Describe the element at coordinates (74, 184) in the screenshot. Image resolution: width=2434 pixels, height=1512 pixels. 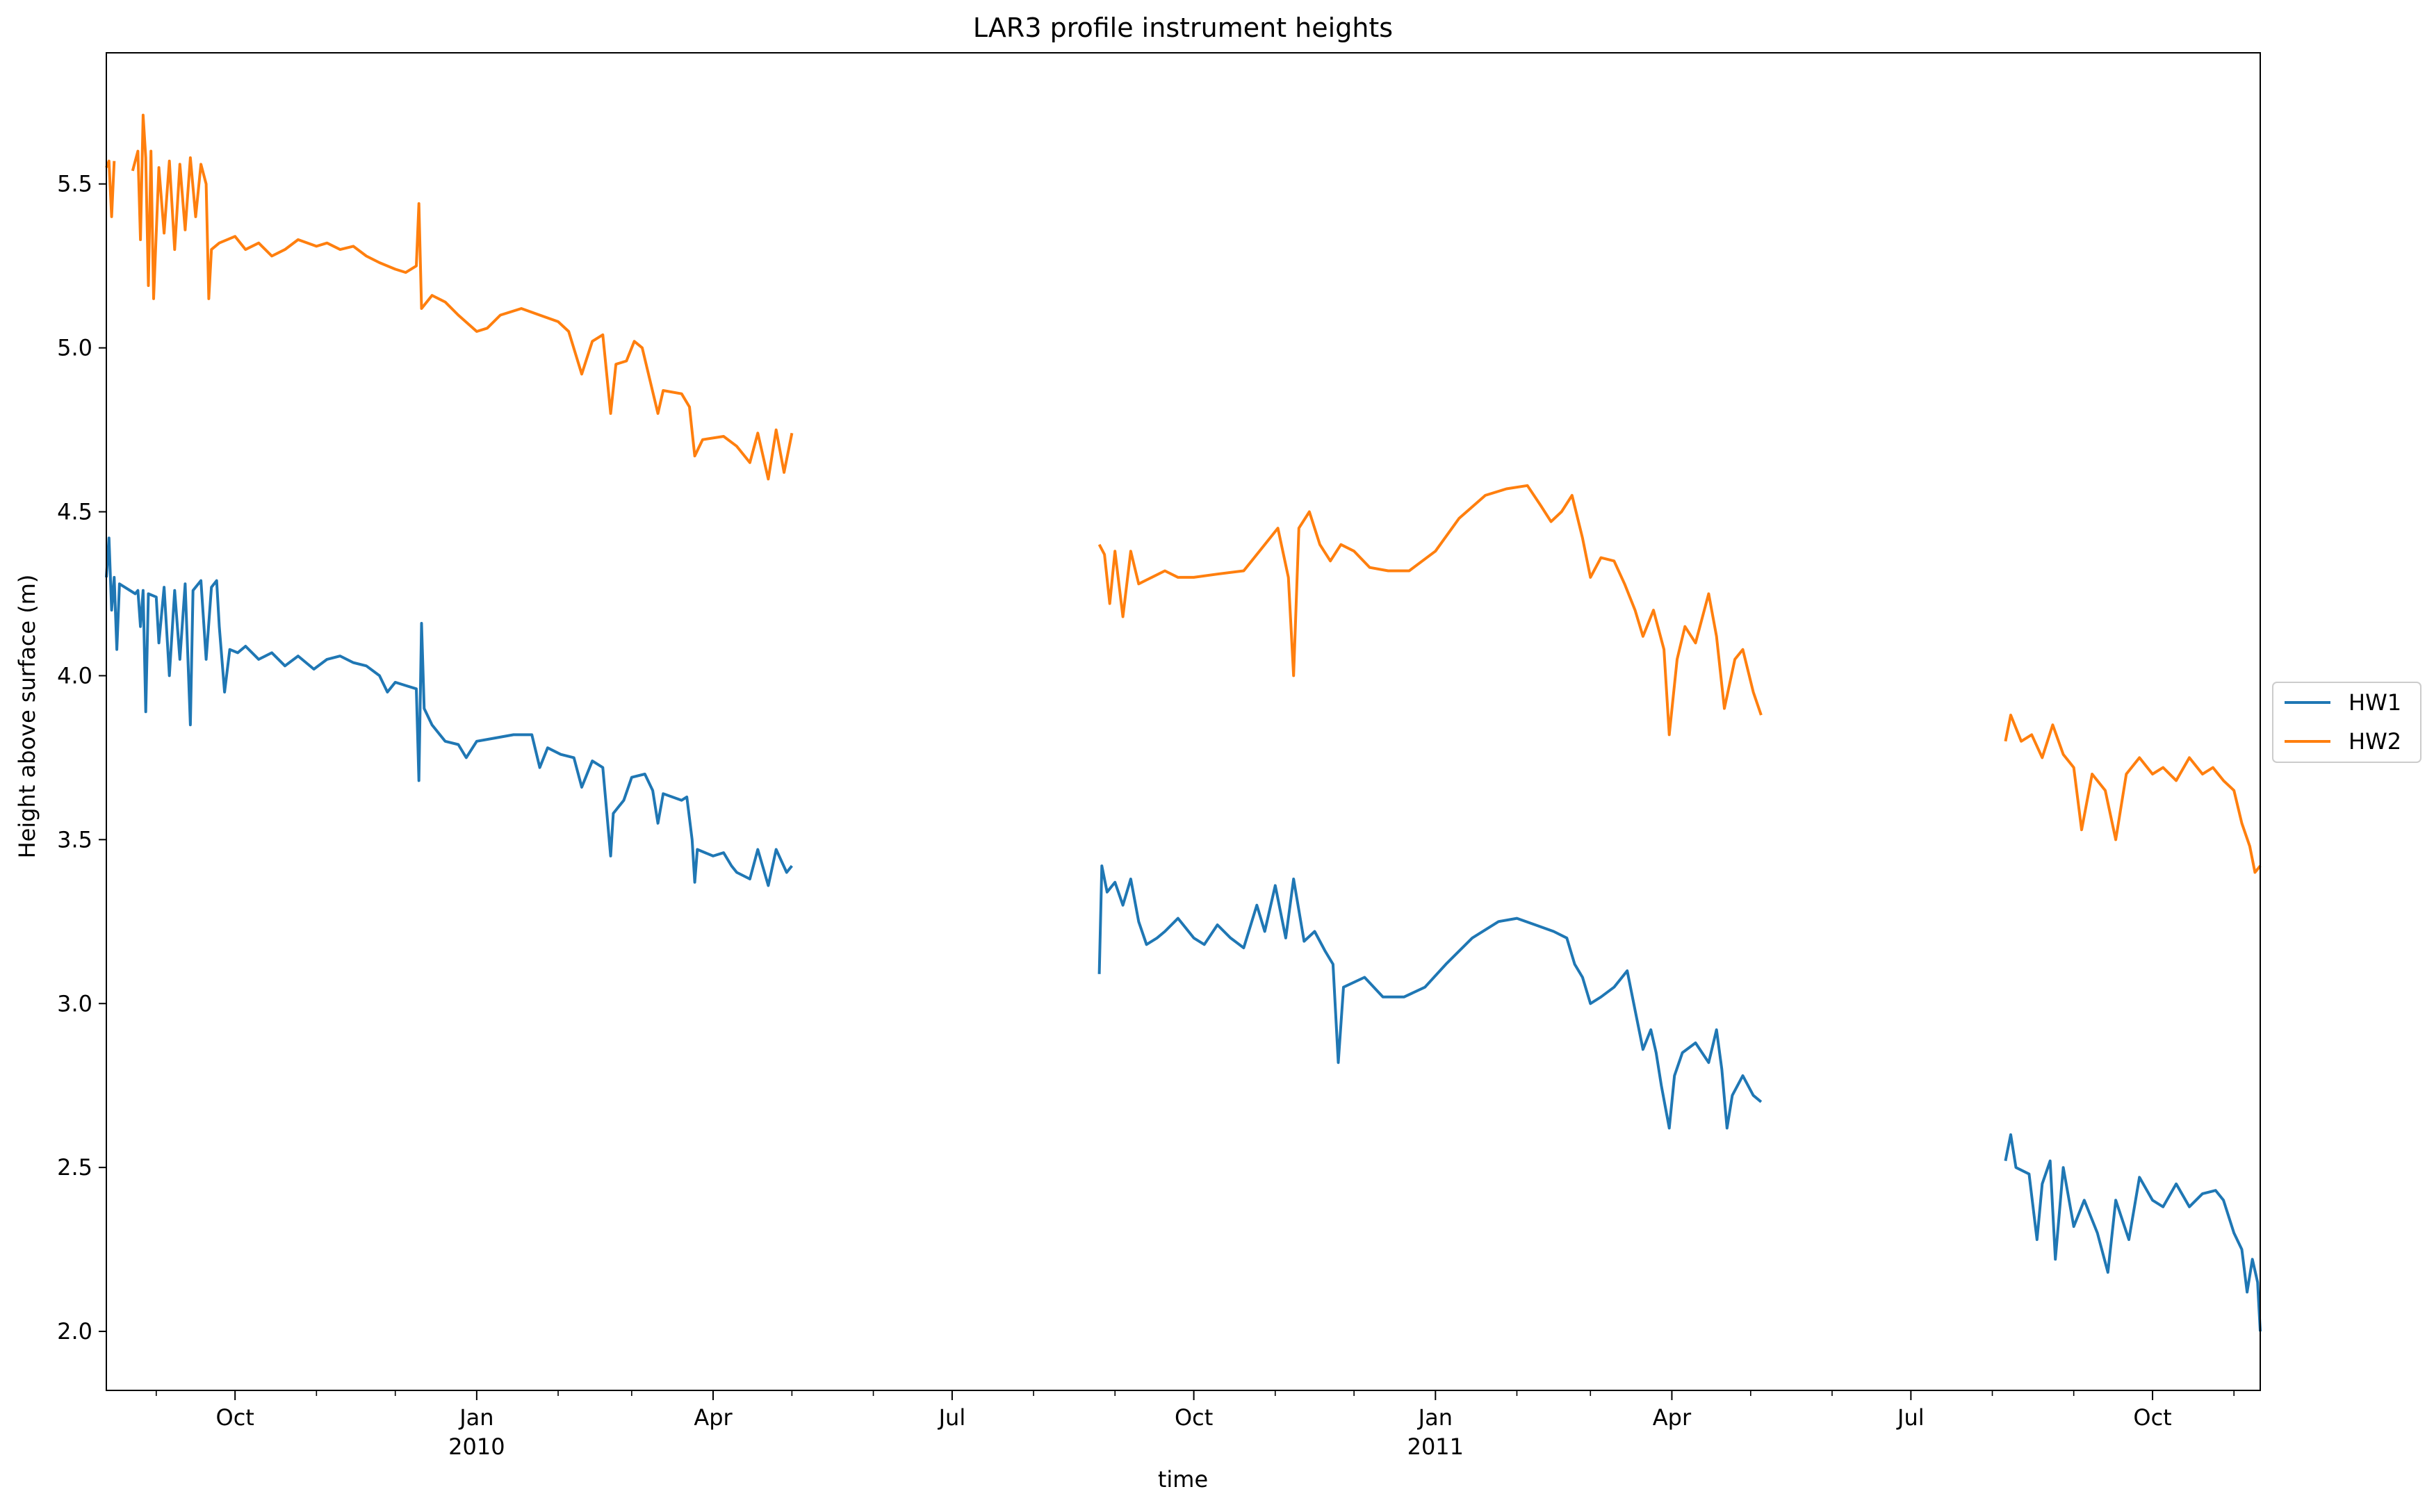
I see `y-tick-label: 5.5` at that location.